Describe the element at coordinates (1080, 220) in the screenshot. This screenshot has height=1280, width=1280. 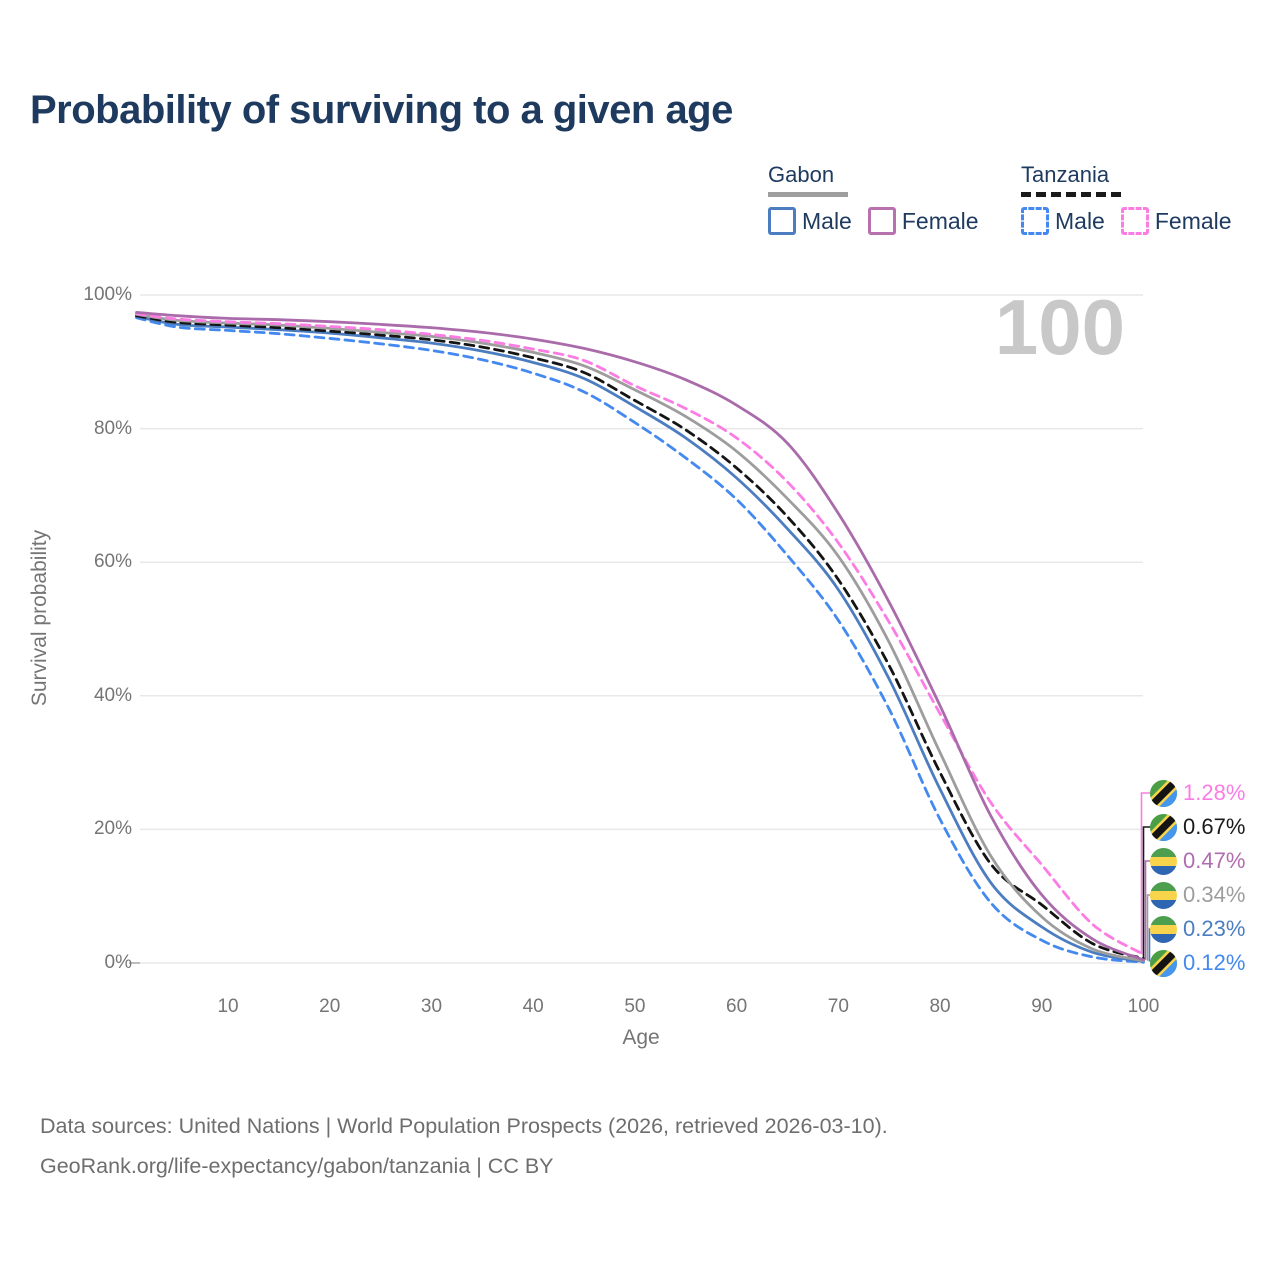
I see `legend-label-tanzania-male: Male` at that location.